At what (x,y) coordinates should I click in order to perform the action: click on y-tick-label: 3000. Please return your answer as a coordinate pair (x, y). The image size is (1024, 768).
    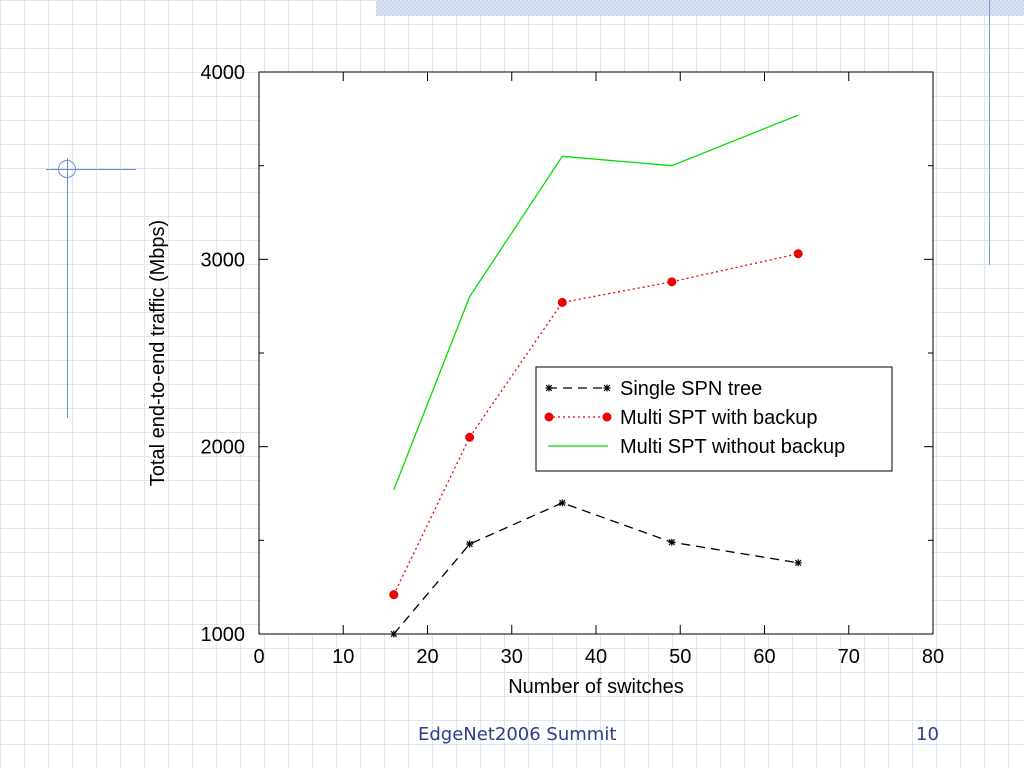
    Looking at the image, I should click on (223, 260).